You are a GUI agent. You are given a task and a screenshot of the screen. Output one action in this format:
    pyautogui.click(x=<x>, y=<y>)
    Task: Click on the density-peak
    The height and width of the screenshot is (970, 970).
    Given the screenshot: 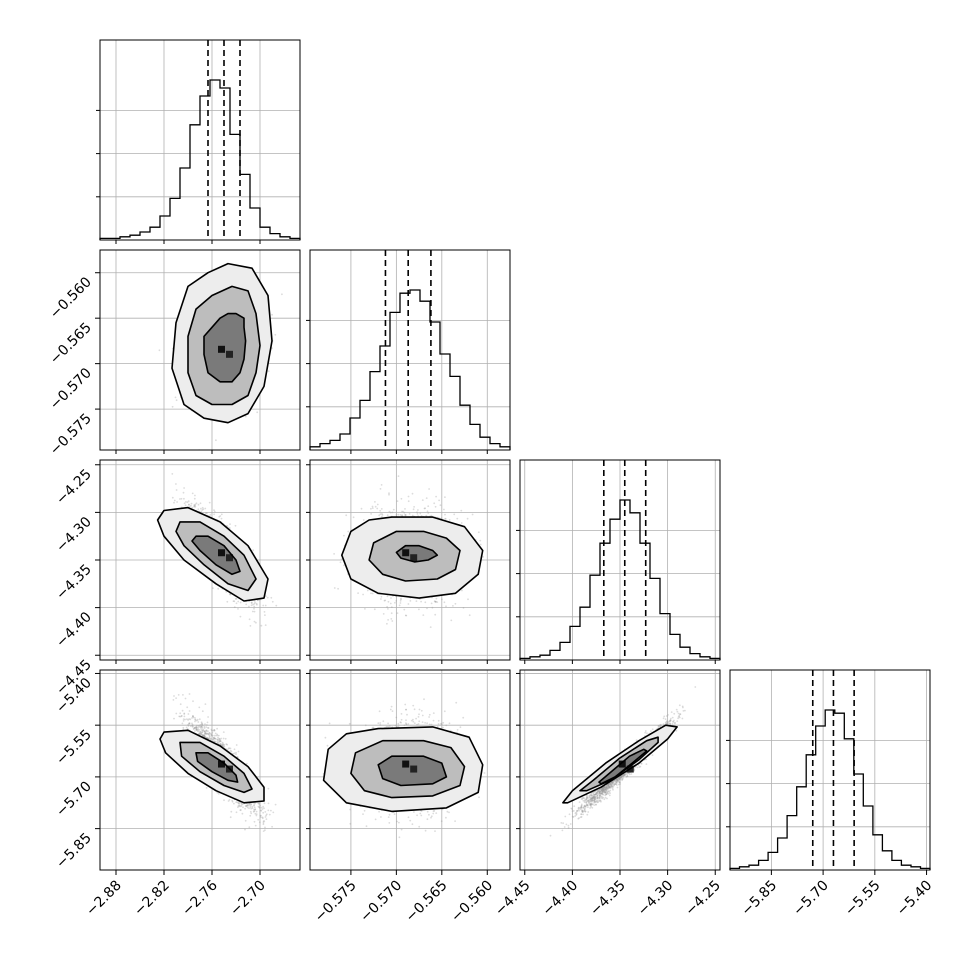 What is the action you would take?
    pyautogui.click(x=229, y=354)
    